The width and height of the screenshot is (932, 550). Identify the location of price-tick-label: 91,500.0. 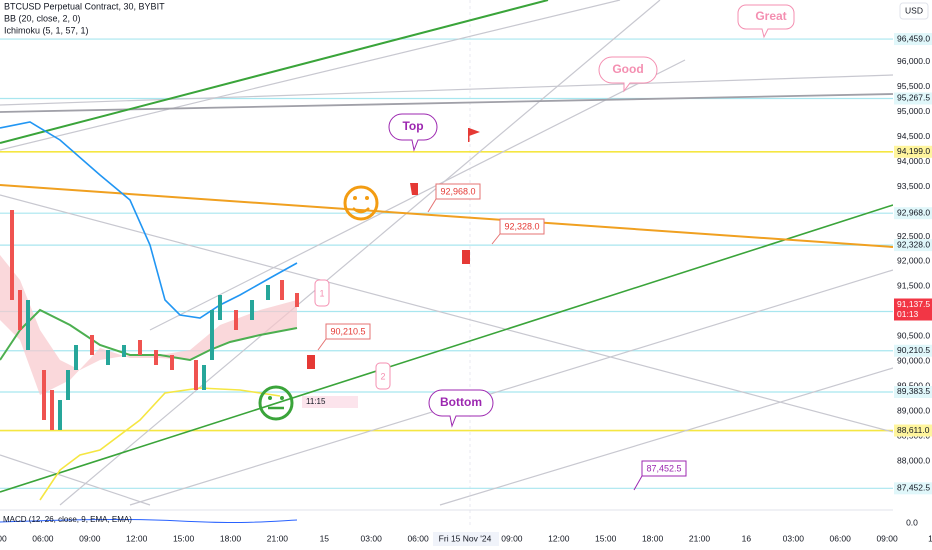
(913, 286).